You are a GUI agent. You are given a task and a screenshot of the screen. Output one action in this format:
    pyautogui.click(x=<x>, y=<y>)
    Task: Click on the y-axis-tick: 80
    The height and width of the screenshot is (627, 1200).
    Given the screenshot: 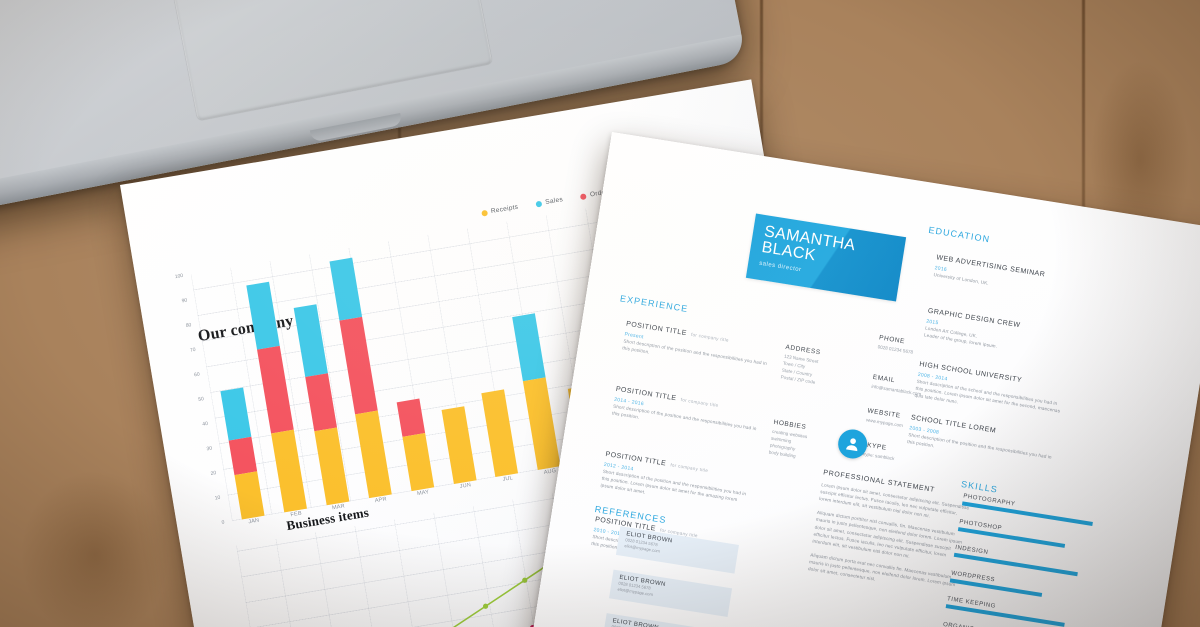 What is the action you would take?
    pyautogui.click(x=188, y=326)
    